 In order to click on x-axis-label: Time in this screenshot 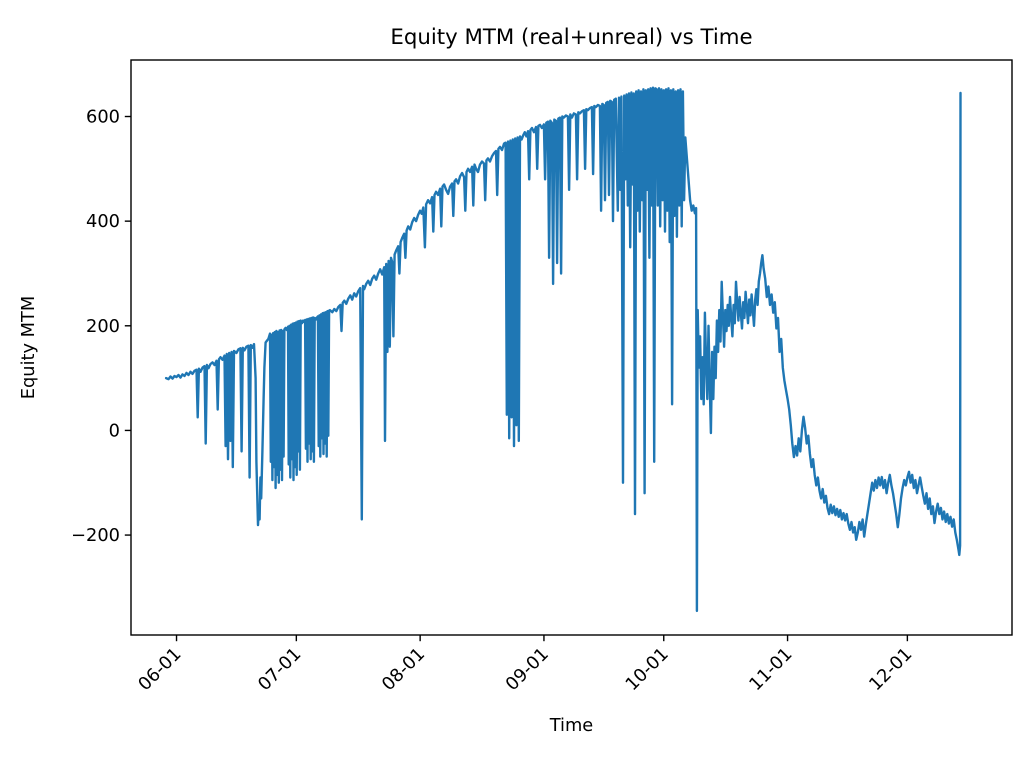, I will do `click(571, 725)`.